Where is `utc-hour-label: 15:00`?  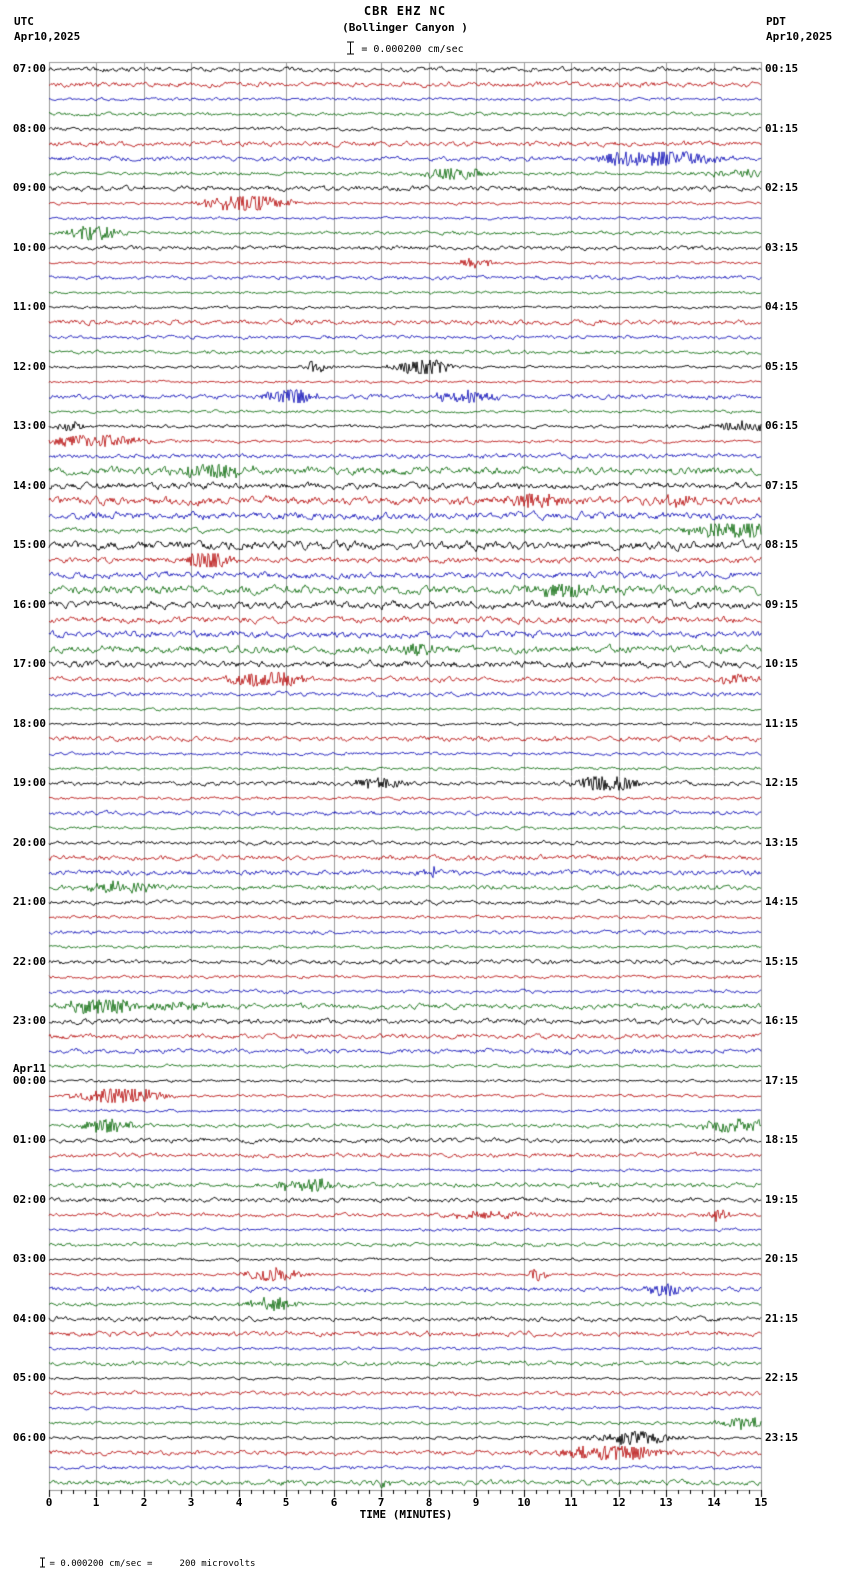
utc-hour-label: 15:00 is located at coordinates (29, 544).